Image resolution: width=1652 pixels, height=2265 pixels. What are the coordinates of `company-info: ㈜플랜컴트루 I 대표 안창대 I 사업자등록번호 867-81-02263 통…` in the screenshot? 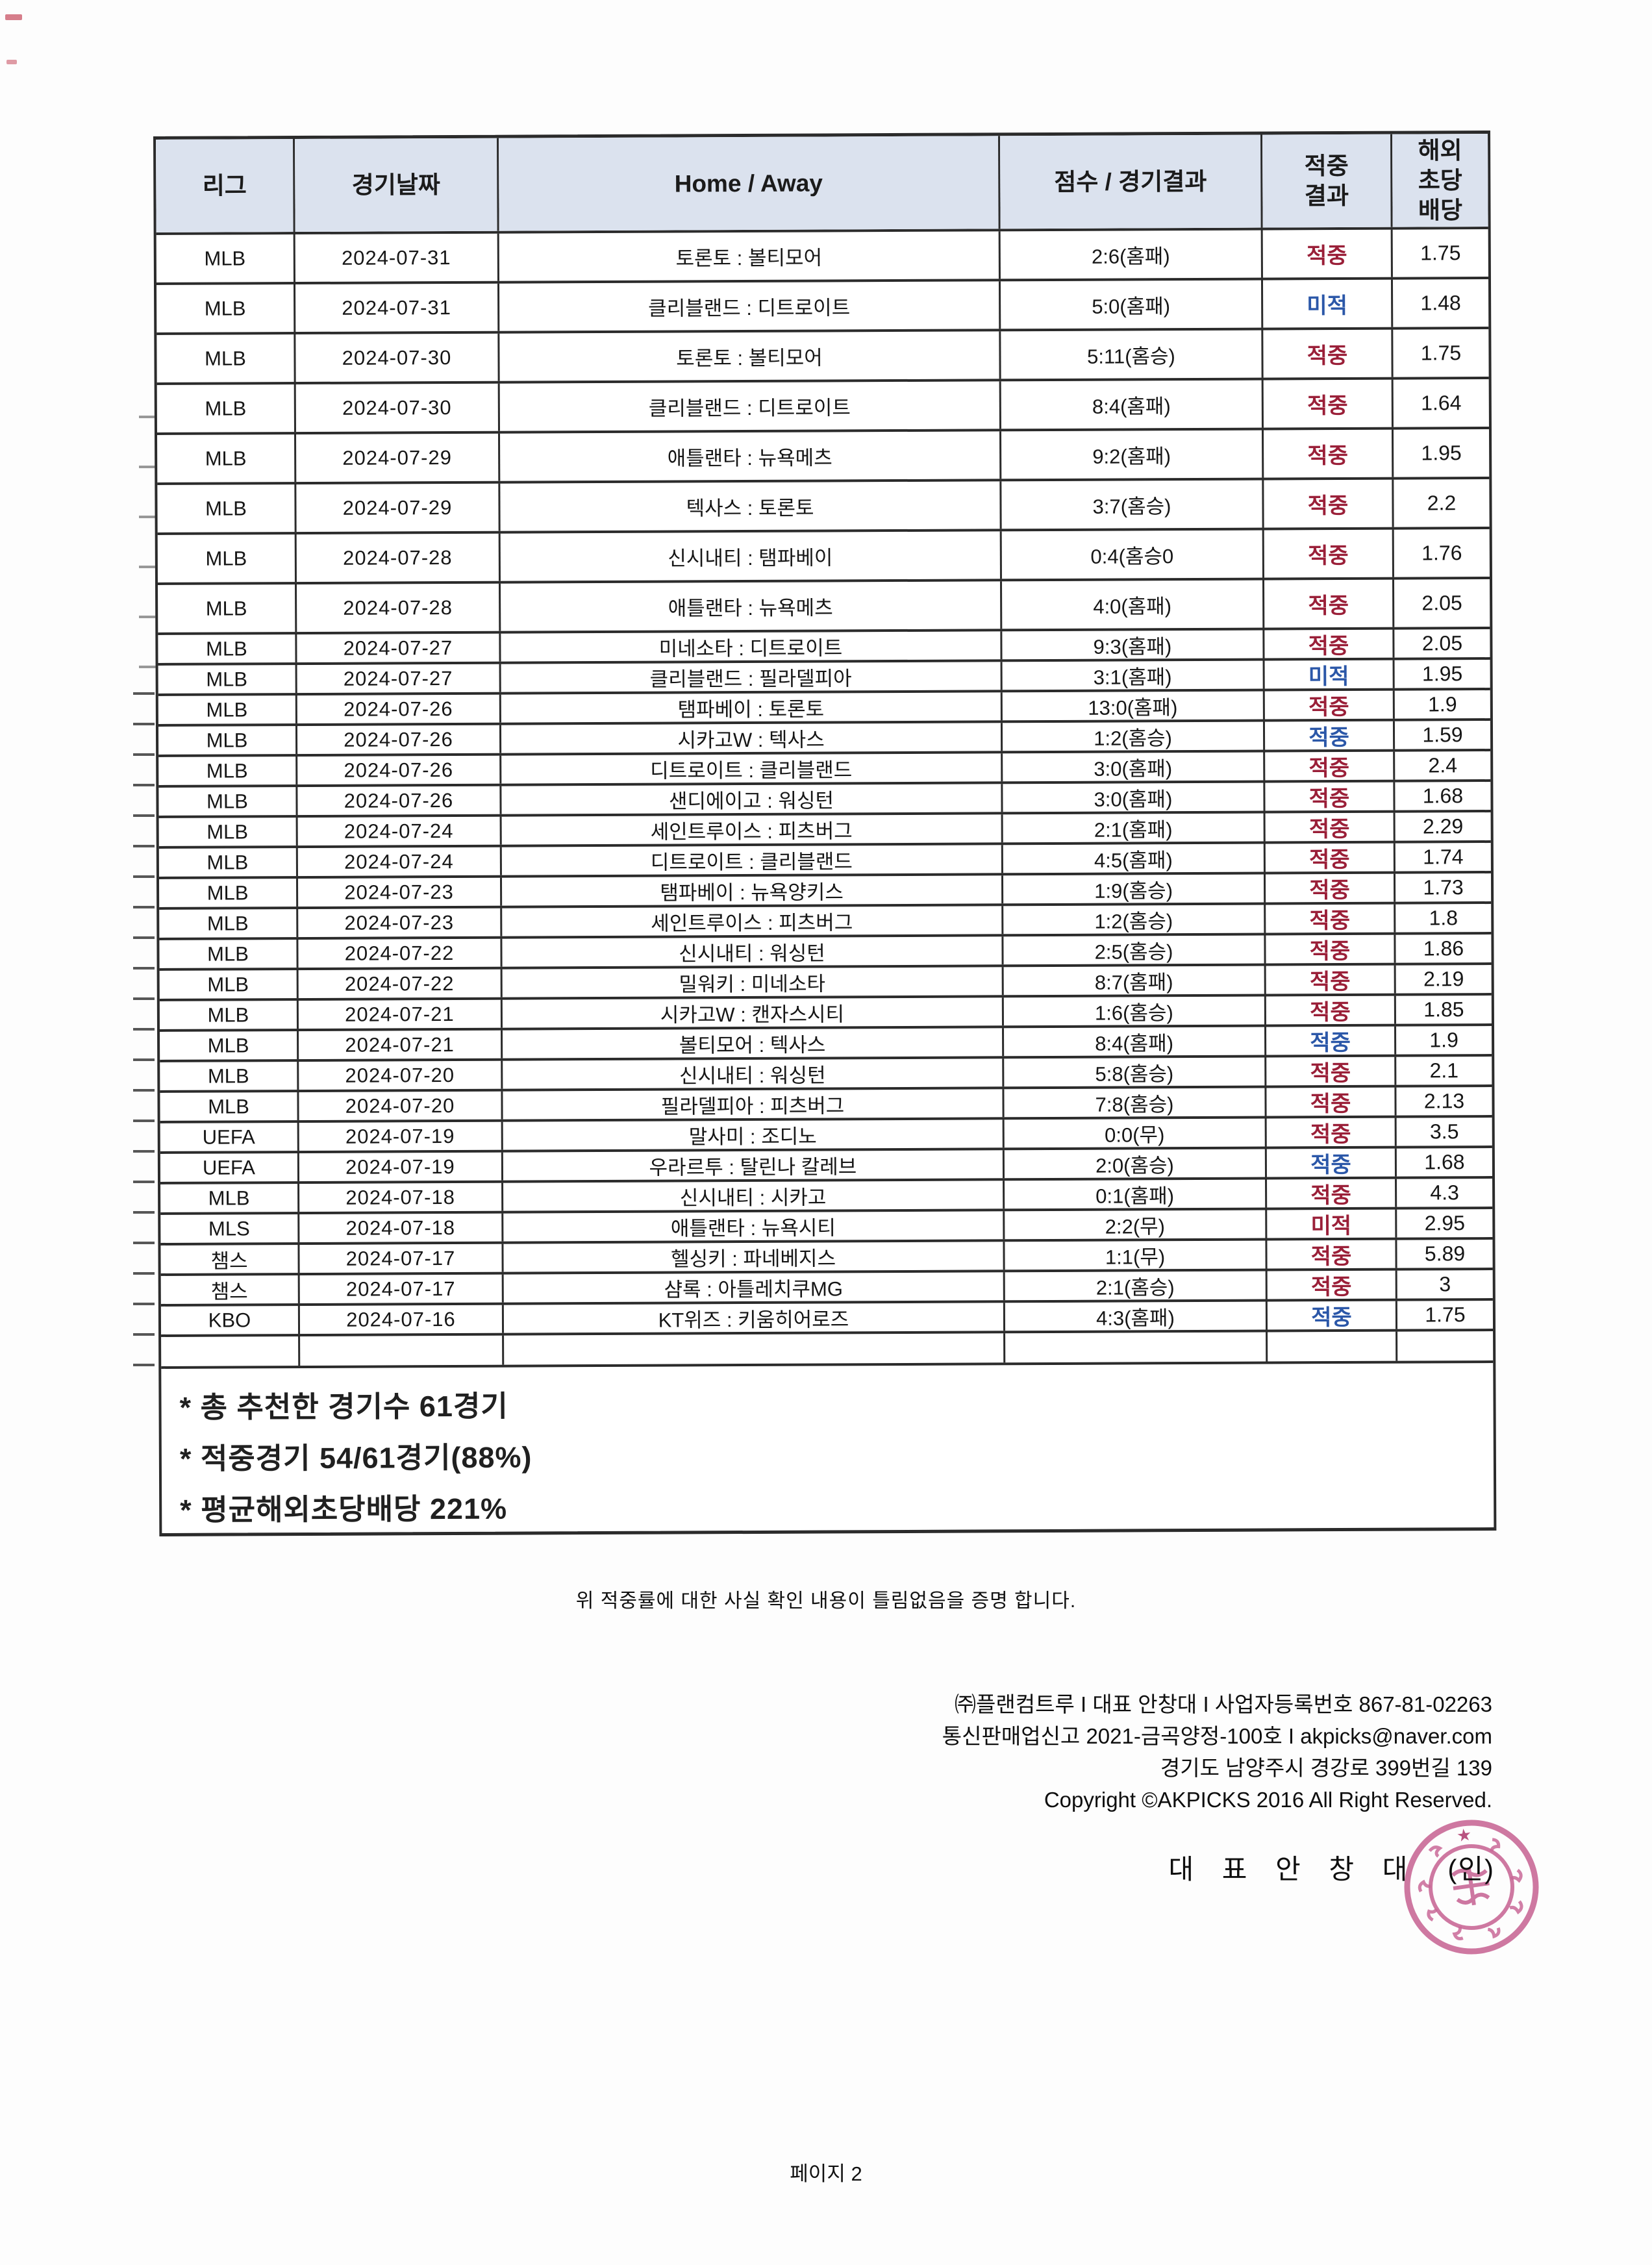 It's located at (1217, 1752).